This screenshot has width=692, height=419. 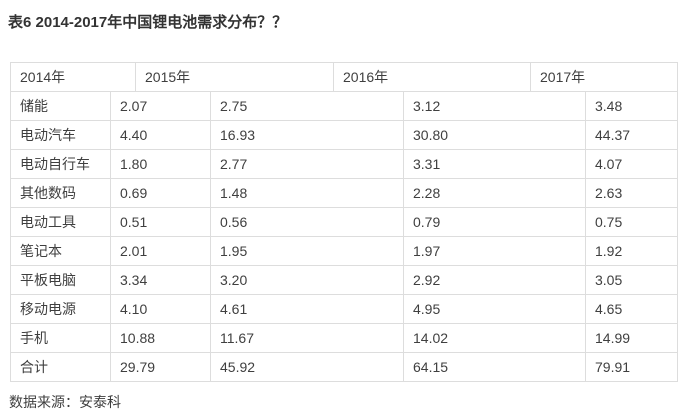 What do you see at coordinates (631, 164) in the screenshot?
I see `table-cell: 4.07` at bounding box center [631, 164].